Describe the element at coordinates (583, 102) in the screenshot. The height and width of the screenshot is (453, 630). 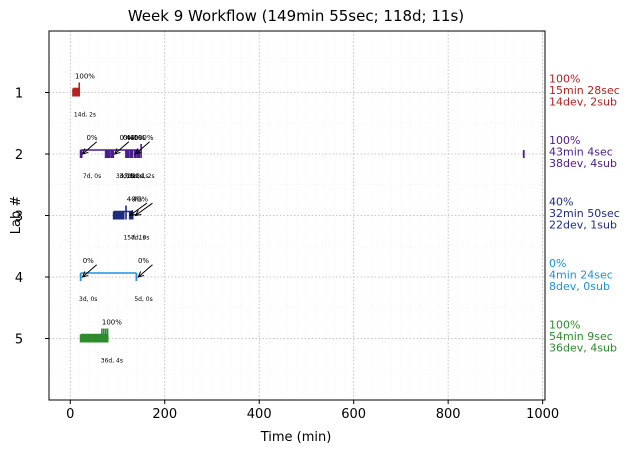
I see `lab-summary-line: 14dev, 2sub` at that location.